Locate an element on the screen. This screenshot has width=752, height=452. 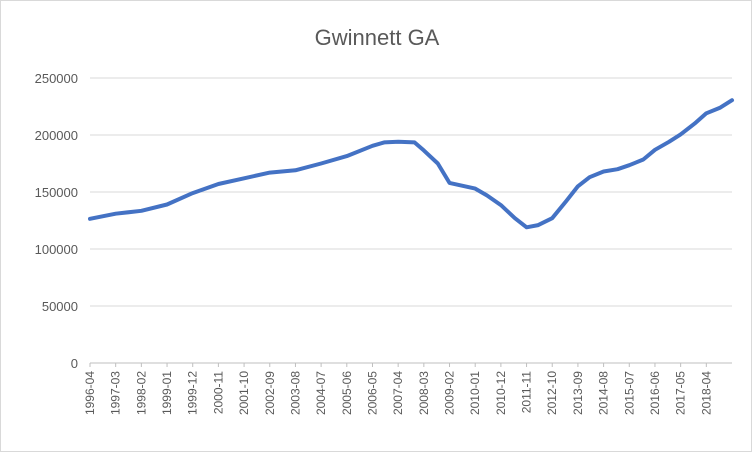
x-tick-label: 2016-06 is located at coordinates (655, 393).